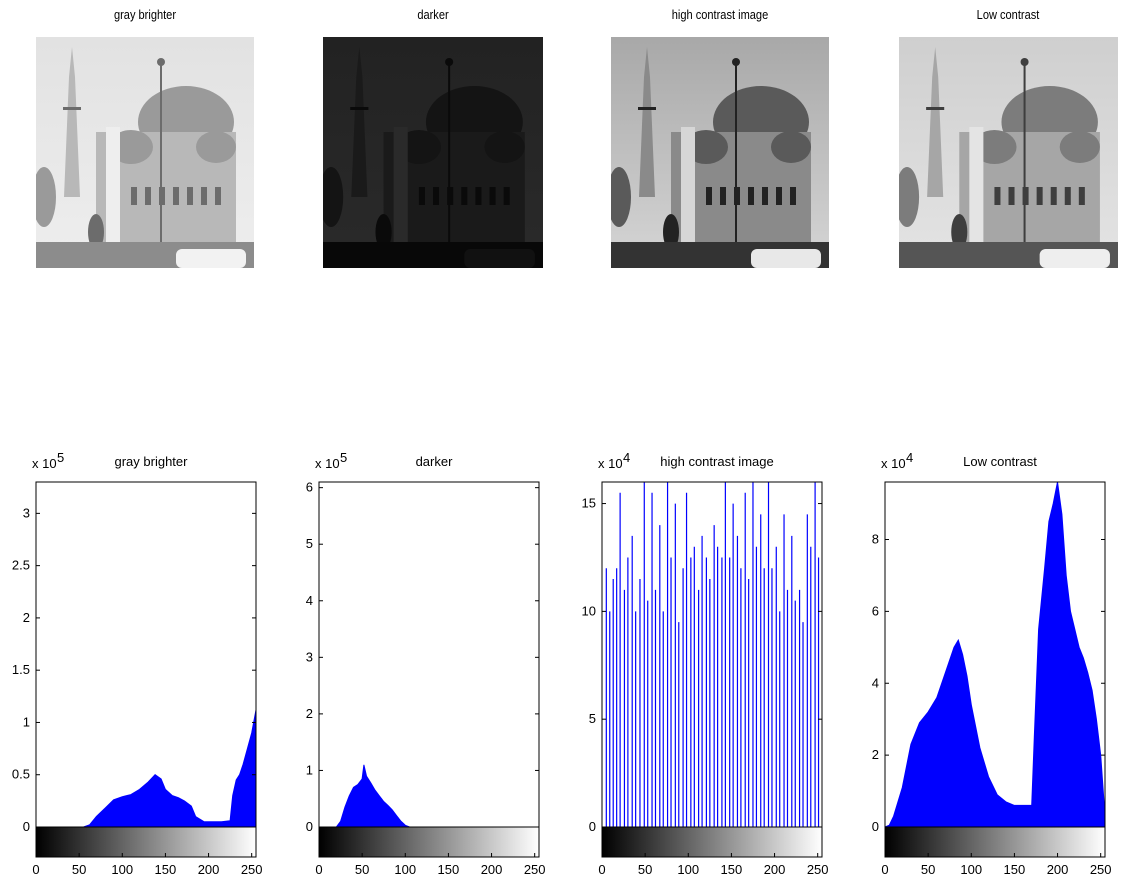 The height and width of the screenshot is (875, 1132). I want to click on mosque-photo-low-contrast, so click(1008, 152).